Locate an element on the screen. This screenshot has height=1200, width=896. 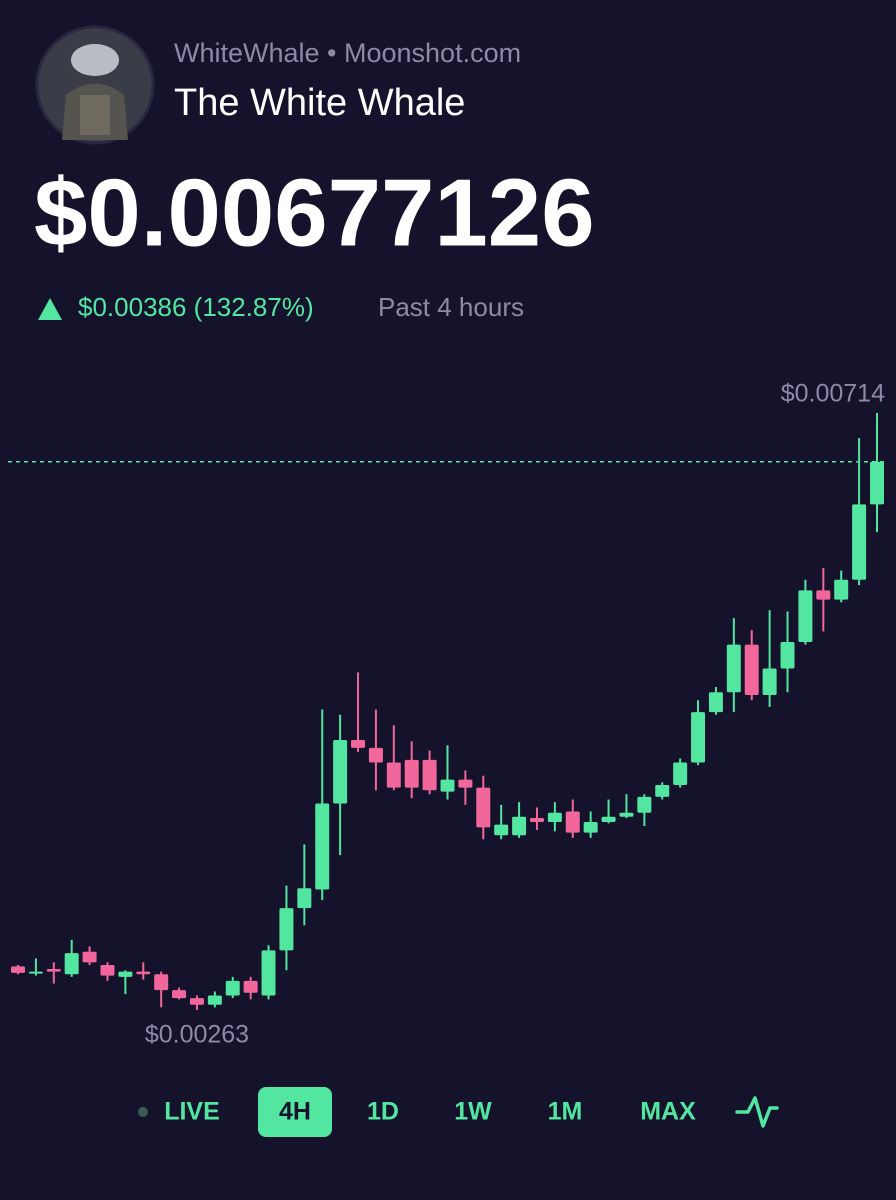
chart-mode-icon is located at coordinates (757, 1112).